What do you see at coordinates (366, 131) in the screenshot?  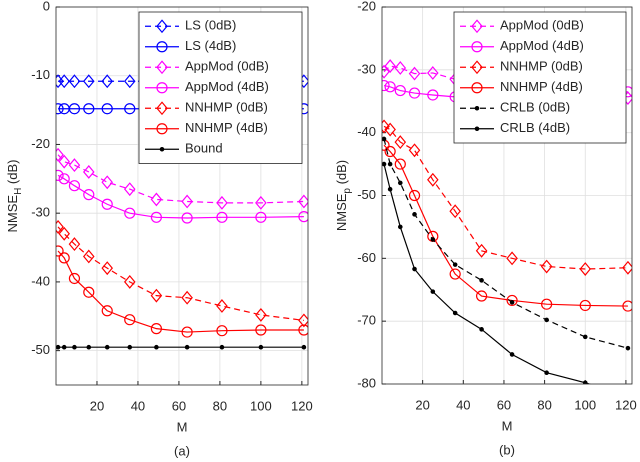 I see `y-tick-label: -40` at bounding box center [366, 131].